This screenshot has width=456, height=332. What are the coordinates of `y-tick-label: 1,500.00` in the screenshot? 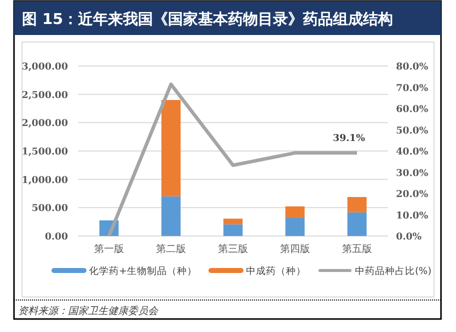 It's located at (45, 152).